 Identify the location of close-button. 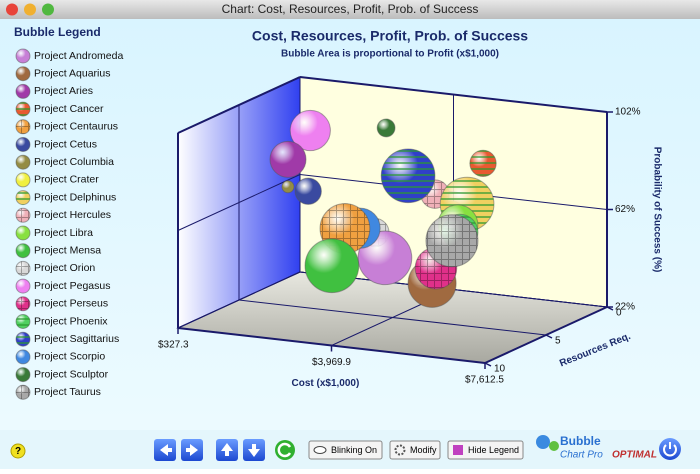
(12, 9).